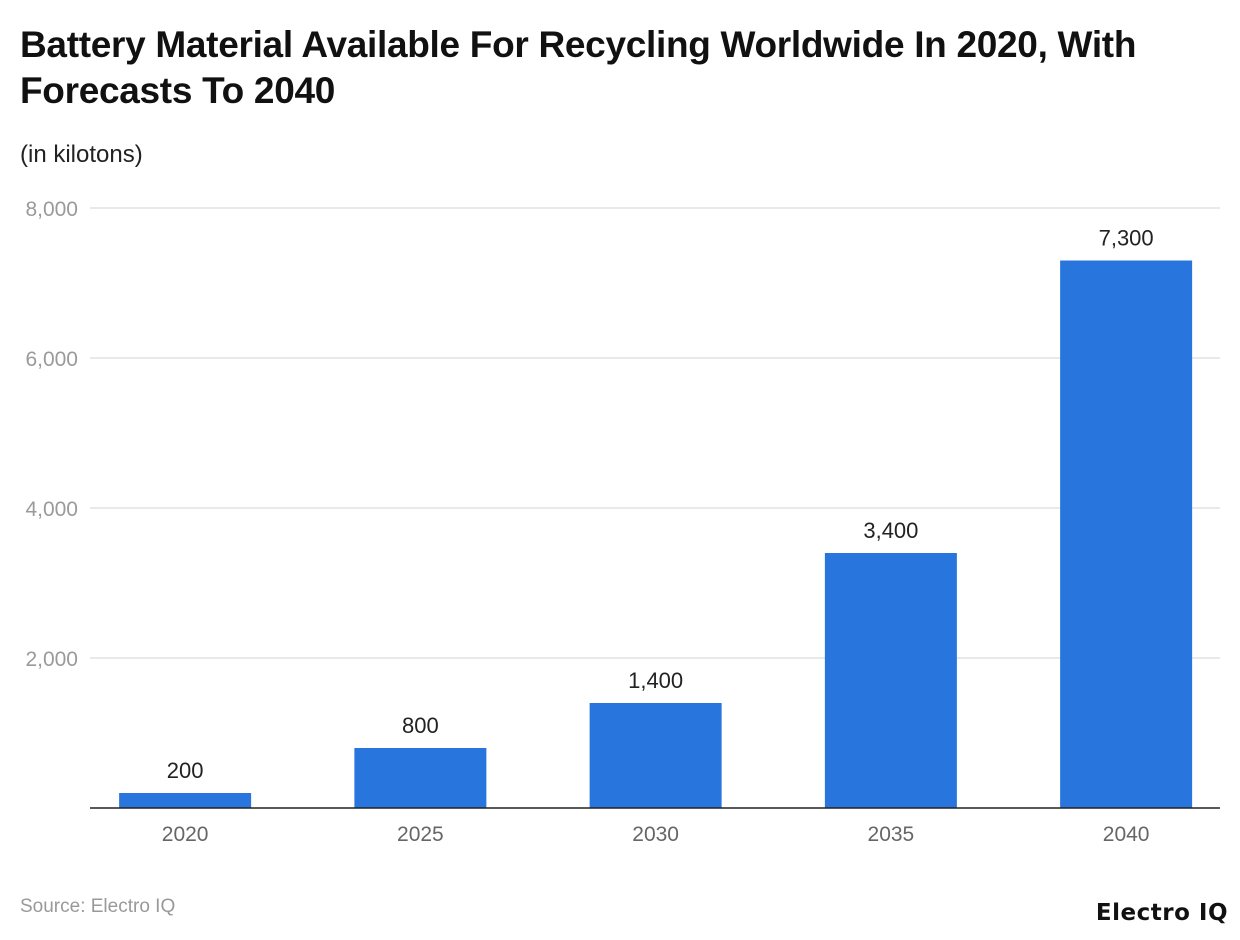 This screenshot has height=940, width=1240. Describe the element at coordinates (655, 755) in the screenshot. I see `bar-2030` at that location.